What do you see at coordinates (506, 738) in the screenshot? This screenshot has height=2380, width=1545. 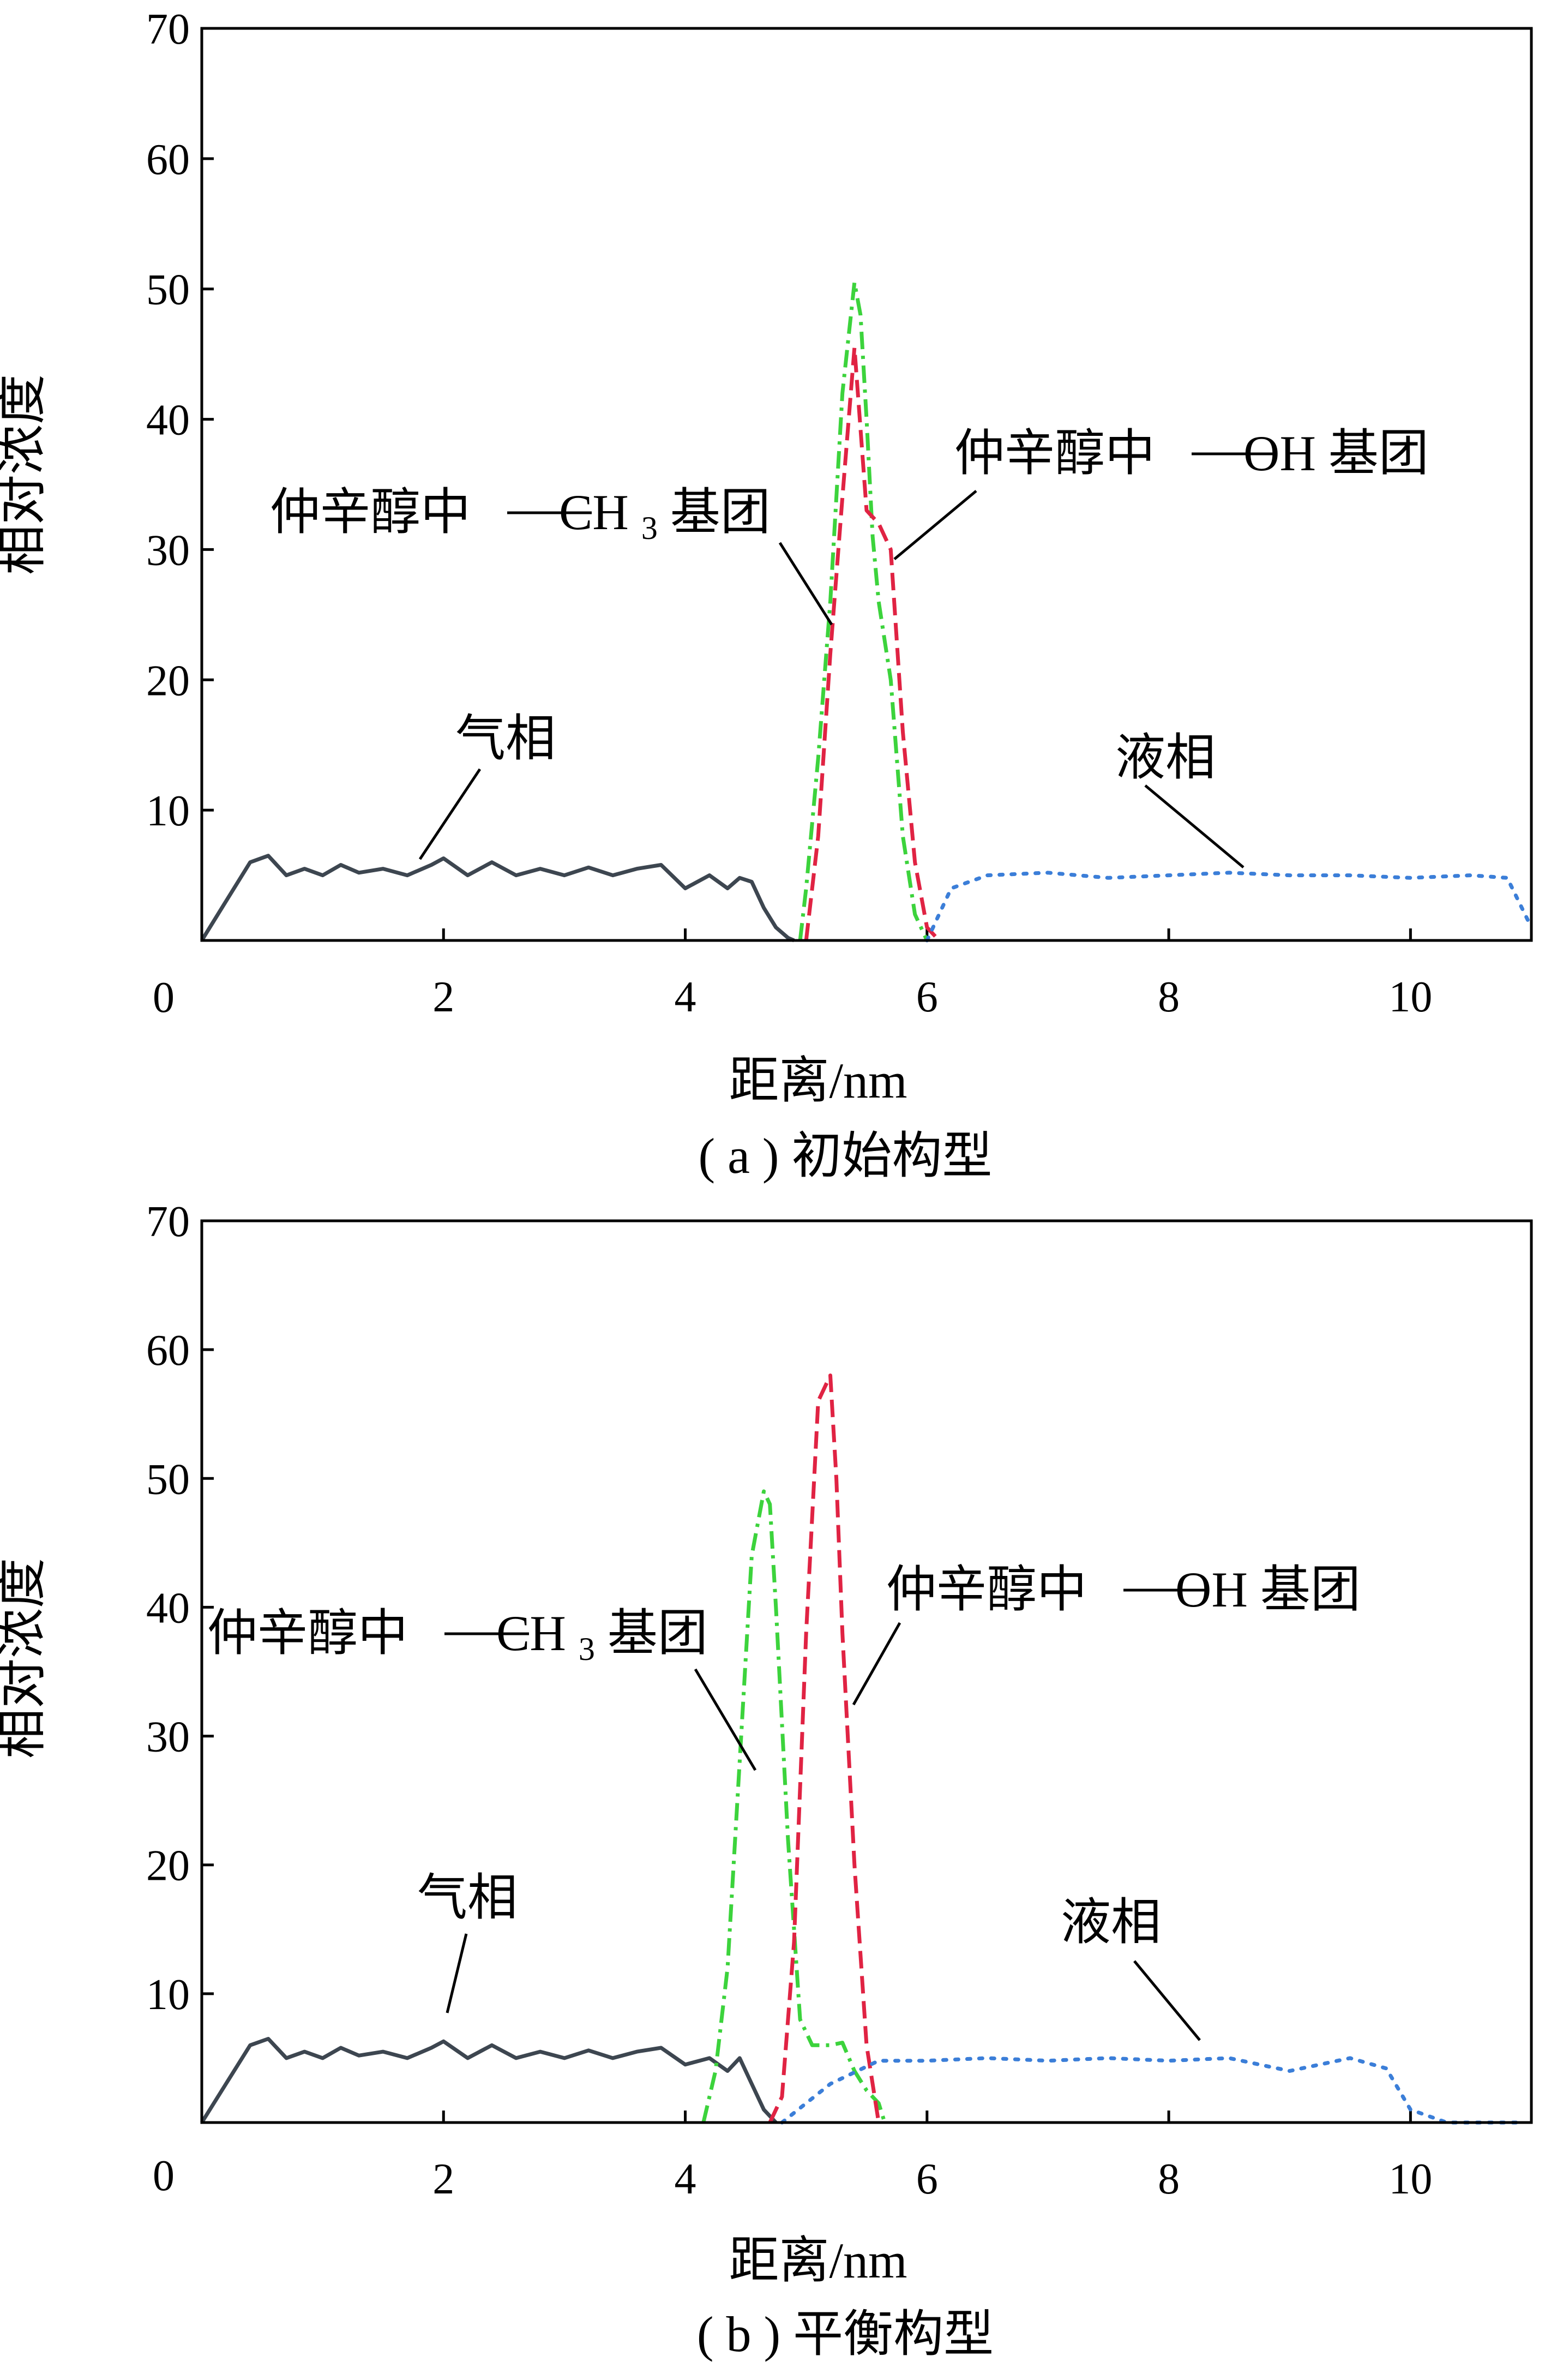 I see `panel-a-annotation-gas-phase: 气相` at bounding box center [506, 738].